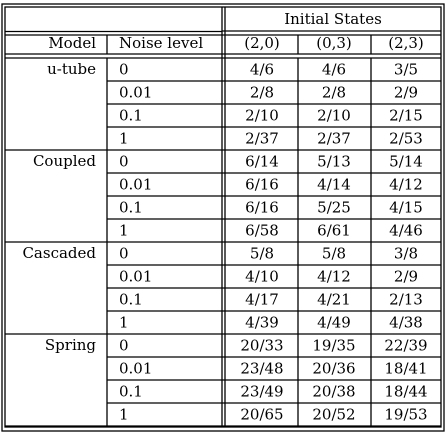 The height and width of the screenshot is (435, 448). I want to click on cell-value: 18/41, so click(405, 369).